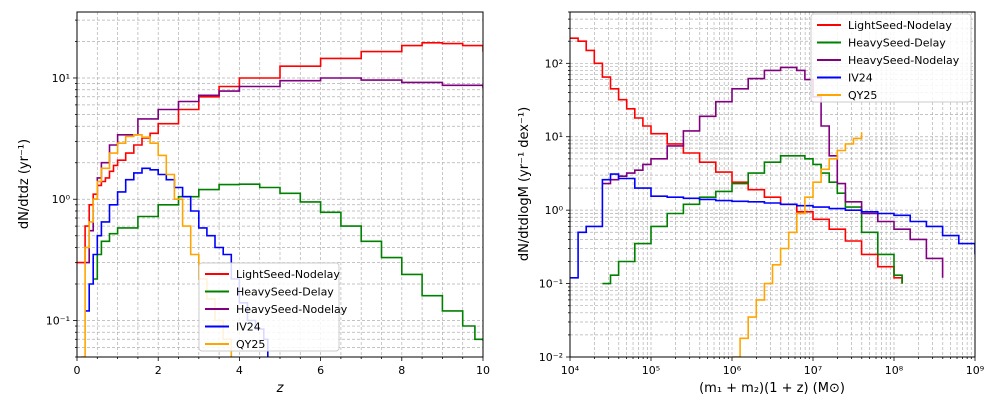 This screenshot has width=997, height=415. I want to click on x-tick-label: 2, so click(158, 370).